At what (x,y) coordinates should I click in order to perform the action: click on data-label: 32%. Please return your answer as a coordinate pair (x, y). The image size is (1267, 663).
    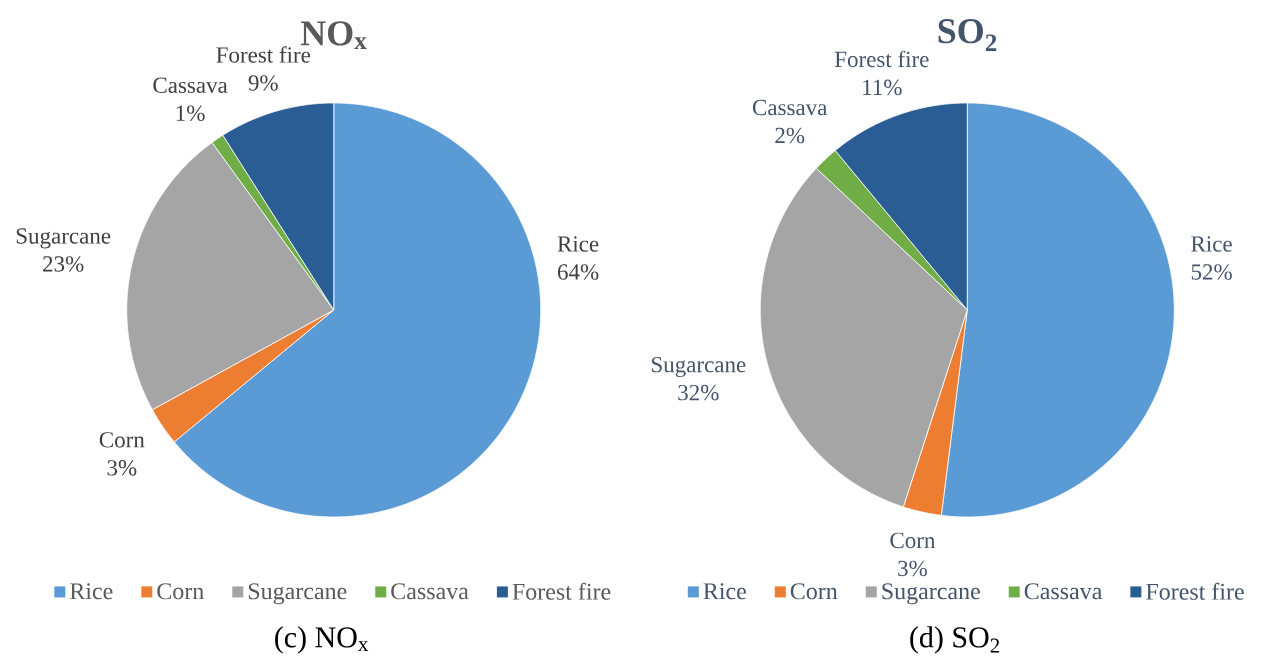
    Looking at the image, I should click on (698, 392).